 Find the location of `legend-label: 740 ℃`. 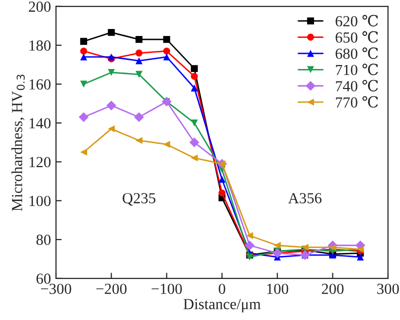

legend-label: 740 ℃ is located at coordinates (357, 86).